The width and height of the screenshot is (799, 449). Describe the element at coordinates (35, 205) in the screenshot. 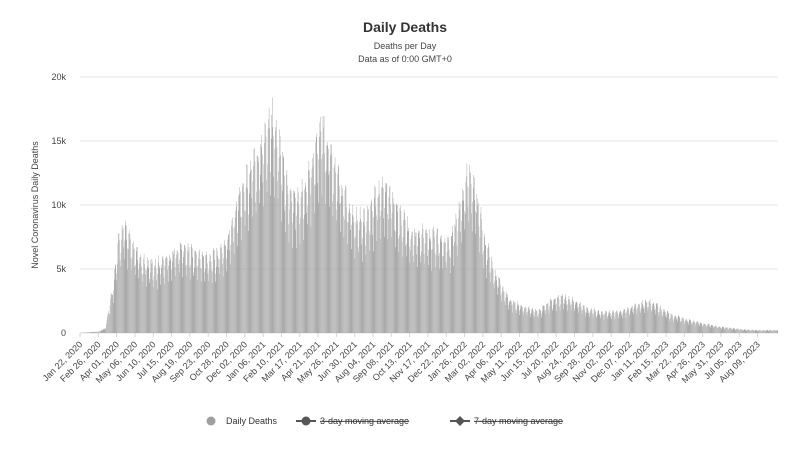

I see `y-axis-title: Novel Coronavirus Daily Deaths` at that location.